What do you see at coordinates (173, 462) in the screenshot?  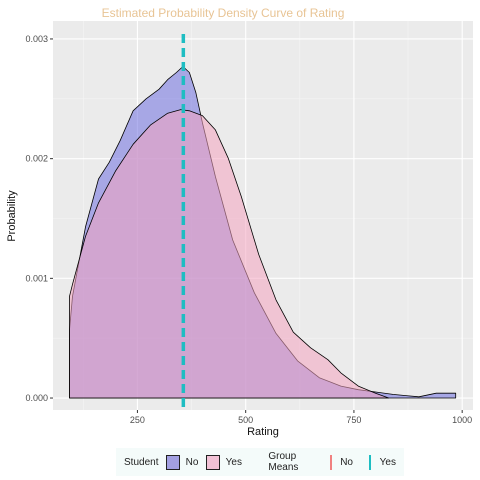 I see `legend-key-no-fill` at bounding box center [173, 462].